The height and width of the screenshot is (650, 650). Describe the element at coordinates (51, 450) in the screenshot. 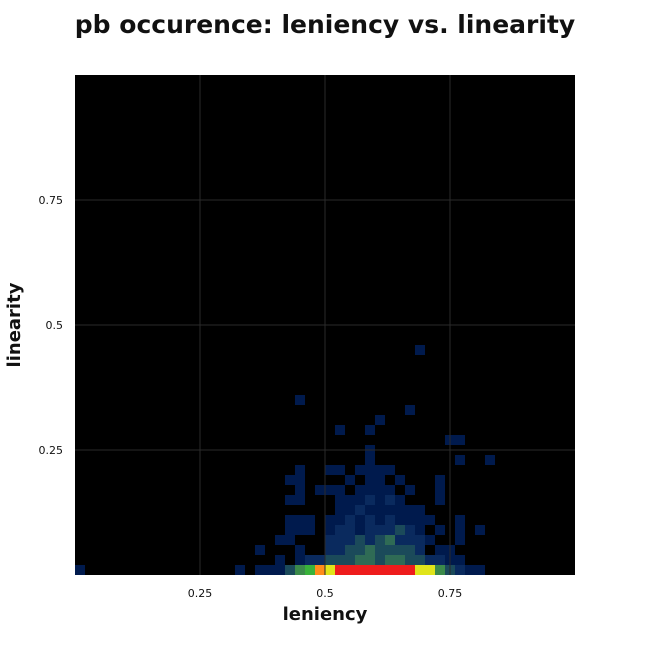

I see `y-tick-label: 0.25` at that location.